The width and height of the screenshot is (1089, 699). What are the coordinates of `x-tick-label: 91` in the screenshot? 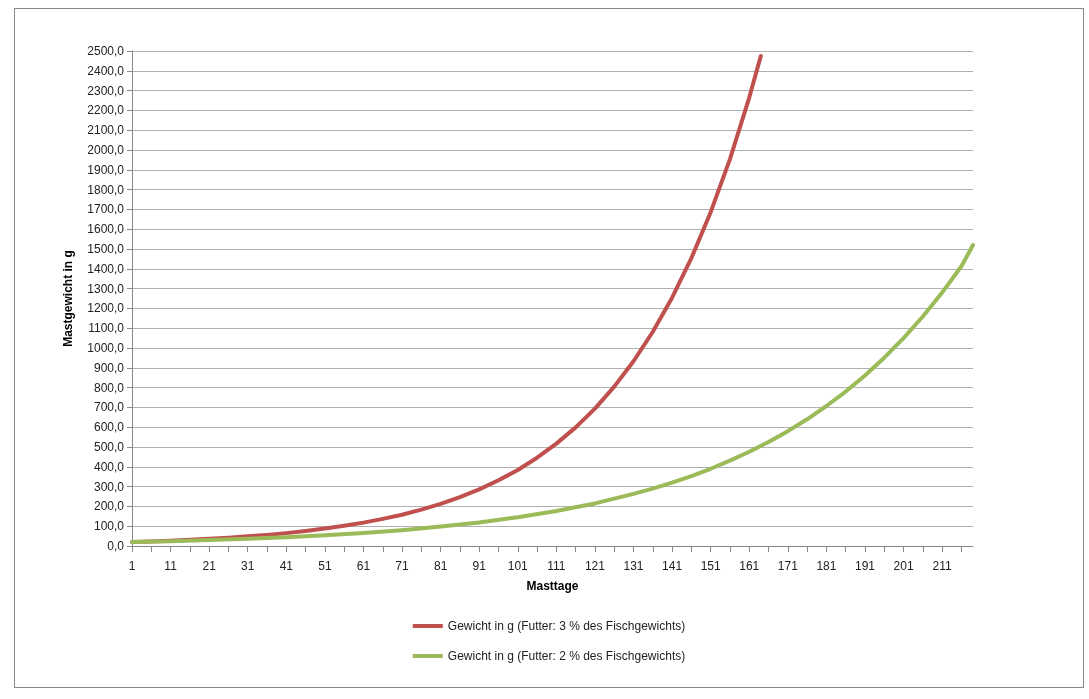 It's located at (479, 566).